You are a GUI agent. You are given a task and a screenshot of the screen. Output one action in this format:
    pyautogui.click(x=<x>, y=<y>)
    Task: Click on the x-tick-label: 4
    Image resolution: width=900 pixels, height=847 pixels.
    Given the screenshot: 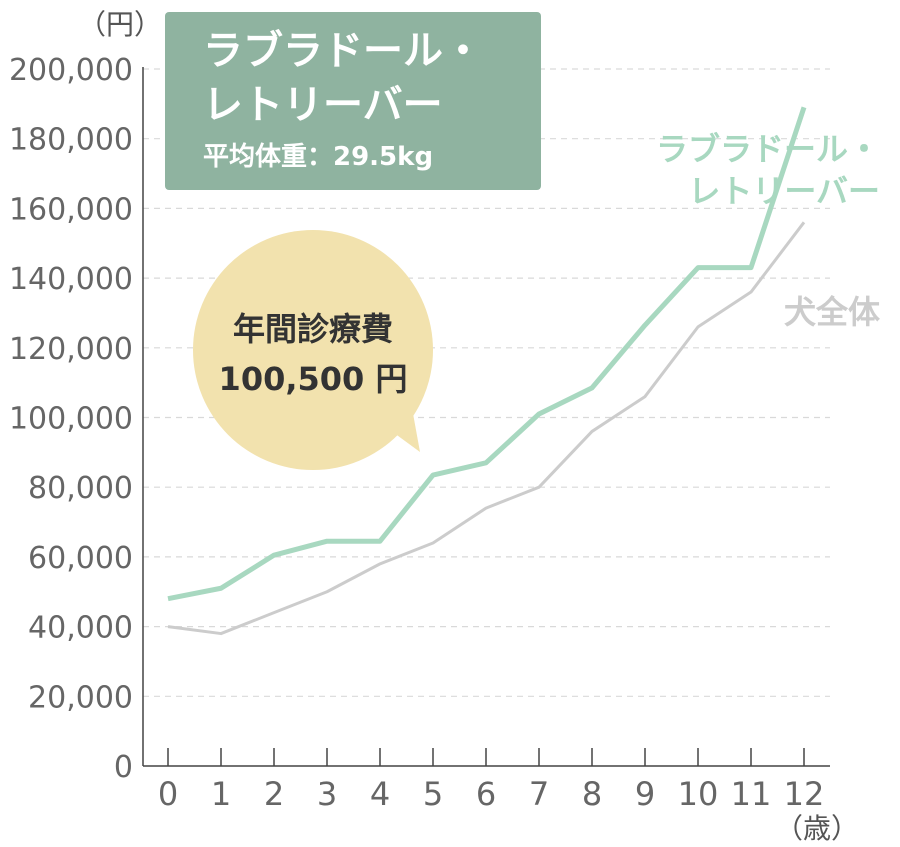 What is the action you would take?
    pyautogui.click(x=380, y=794)
    